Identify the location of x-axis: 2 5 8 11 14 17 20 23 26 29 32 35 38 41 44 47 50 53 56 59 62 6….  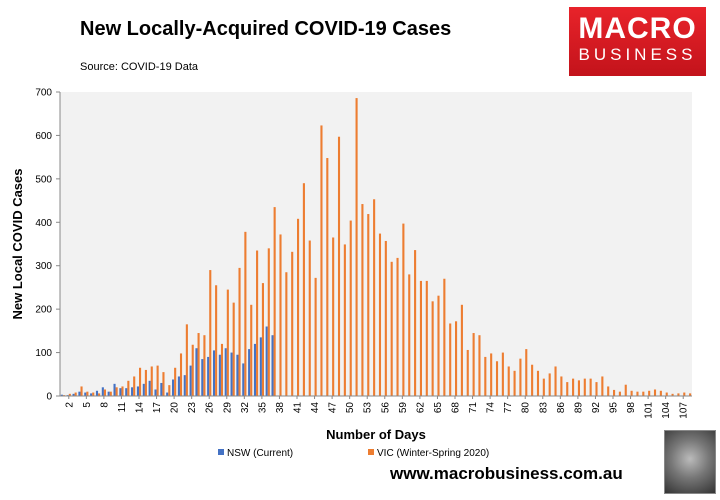
(376, 407).